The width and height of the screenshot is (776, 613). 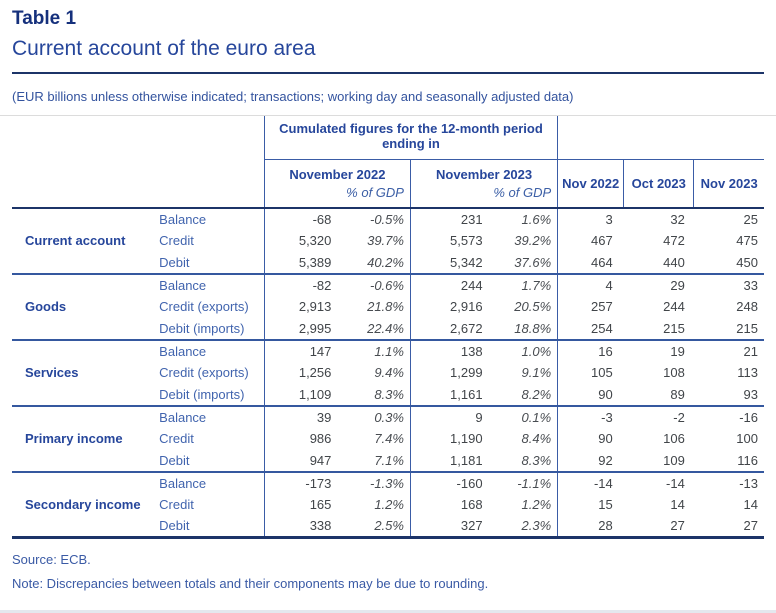 I want to click on value-cell: 18.8%, so click(x=533, y=328).